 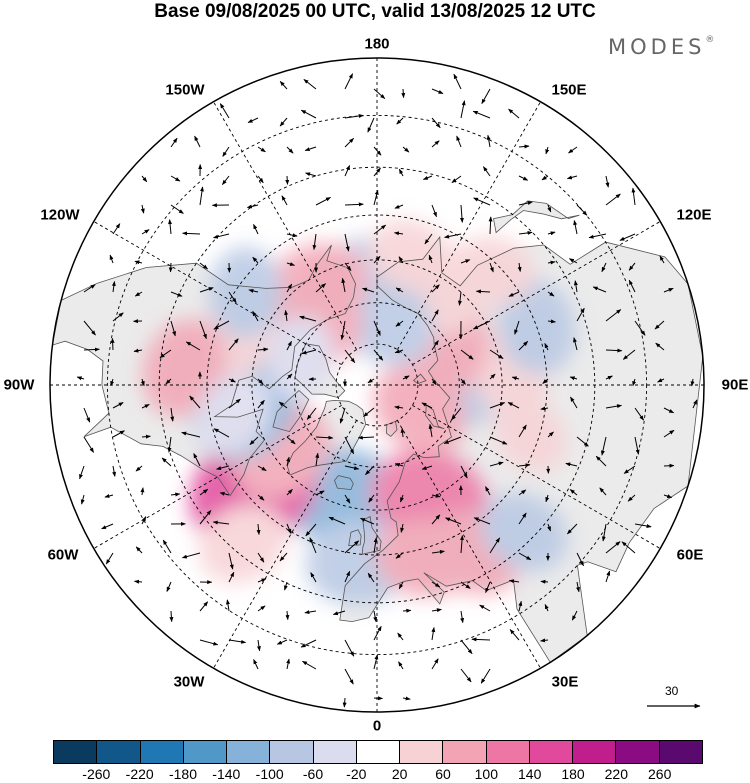 I want to click on coastline-japan, so click(x=536, y=217).